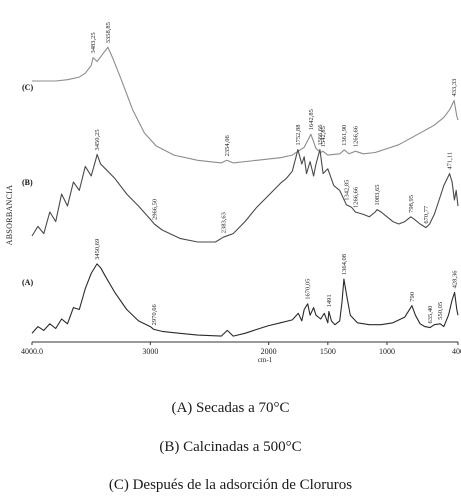 This screenshot has width=461, height=502. What do you see at coordinates (230, 485) in the screenshot?
I see `caption-c: (C) Después de la adsorción de Cloruros` at bounding box center [230, 485].